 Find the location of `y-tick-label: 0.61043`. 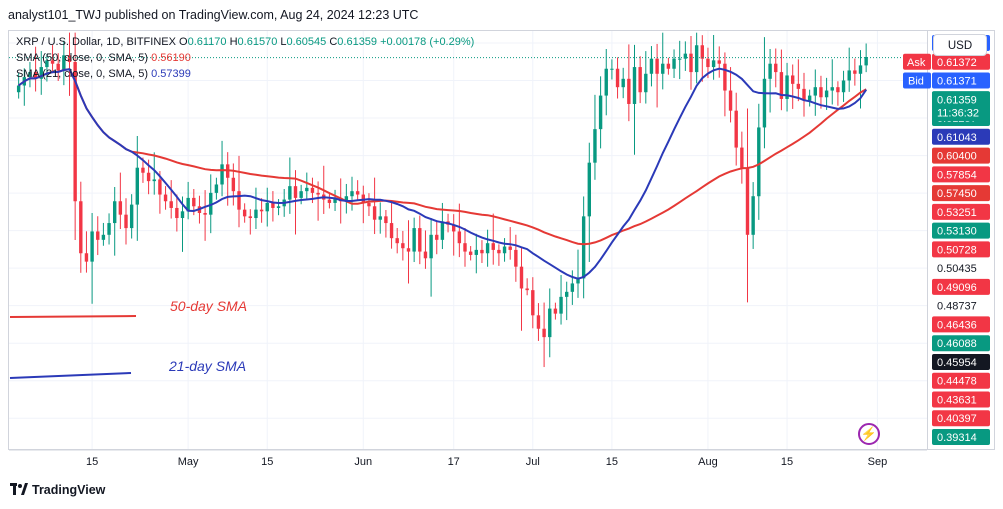

y-tick-label: 0.61043 is located at coordinates (957, 138).